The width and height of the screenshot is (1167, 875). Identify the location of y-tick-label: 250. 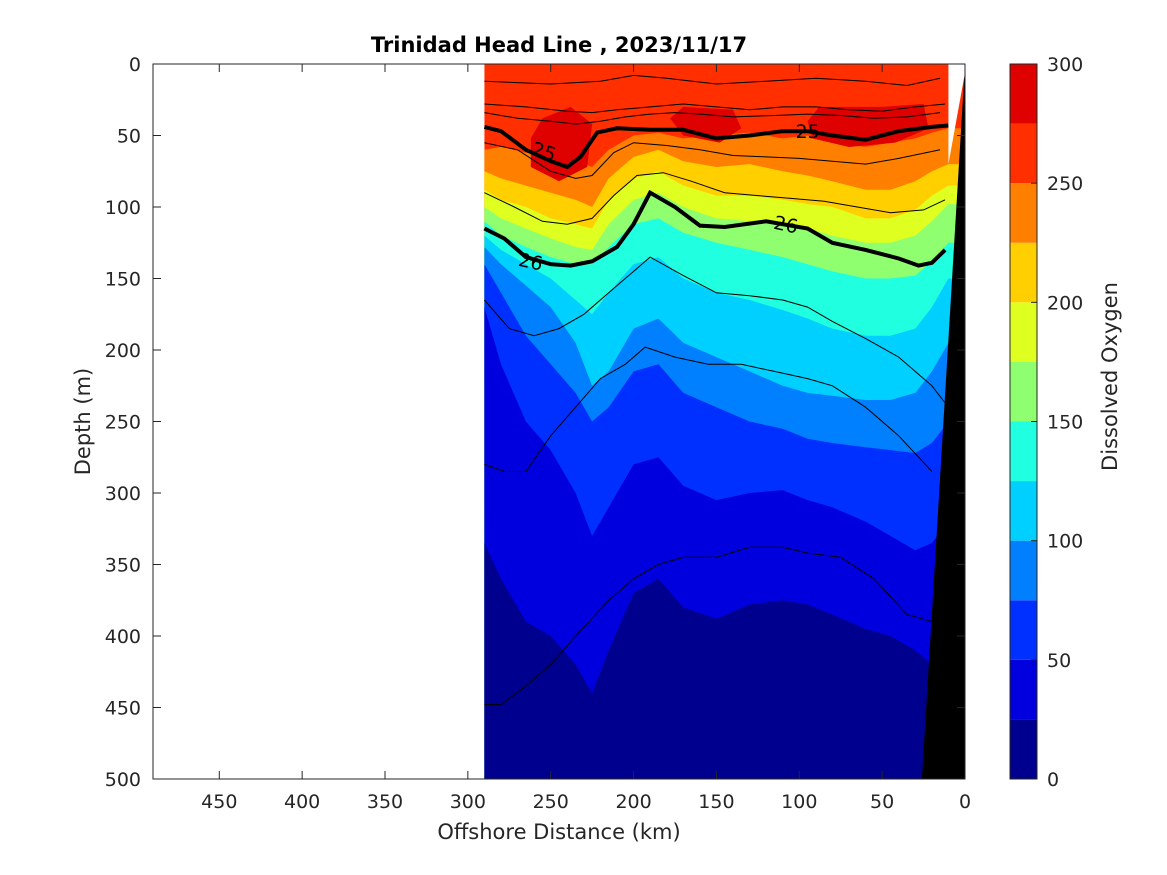
(123, 423).